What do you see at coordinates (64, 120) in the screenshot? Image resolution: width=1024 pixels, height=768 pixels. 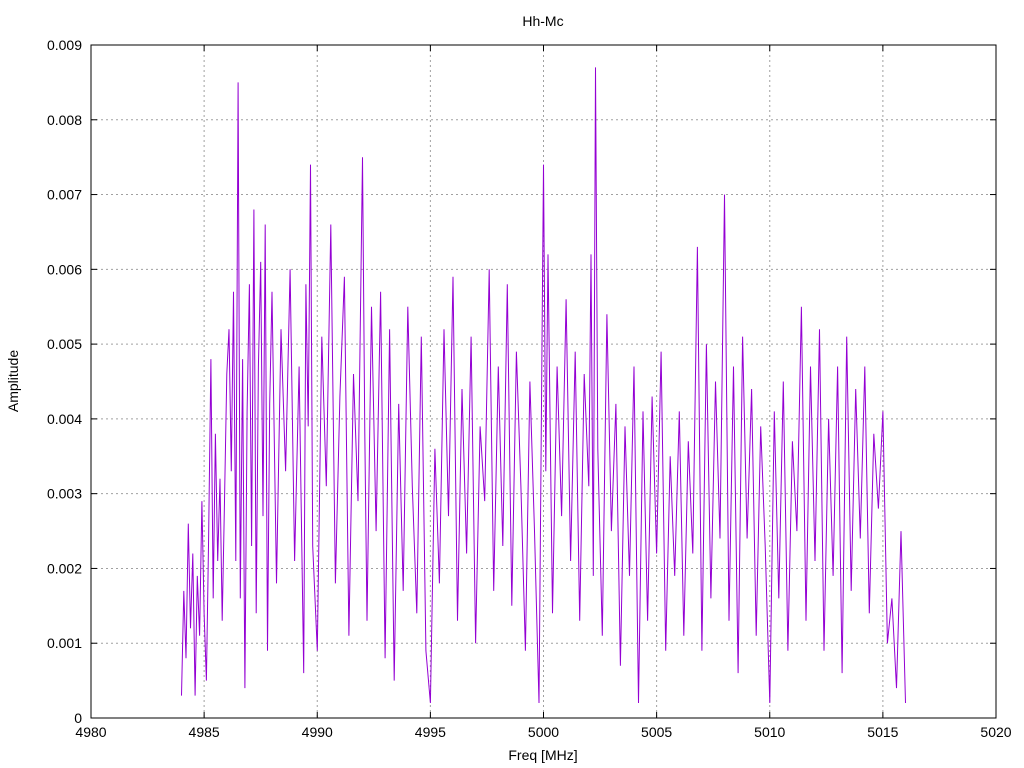 I see `y-tick-label: 0.008` at bounding box center [64, 120].